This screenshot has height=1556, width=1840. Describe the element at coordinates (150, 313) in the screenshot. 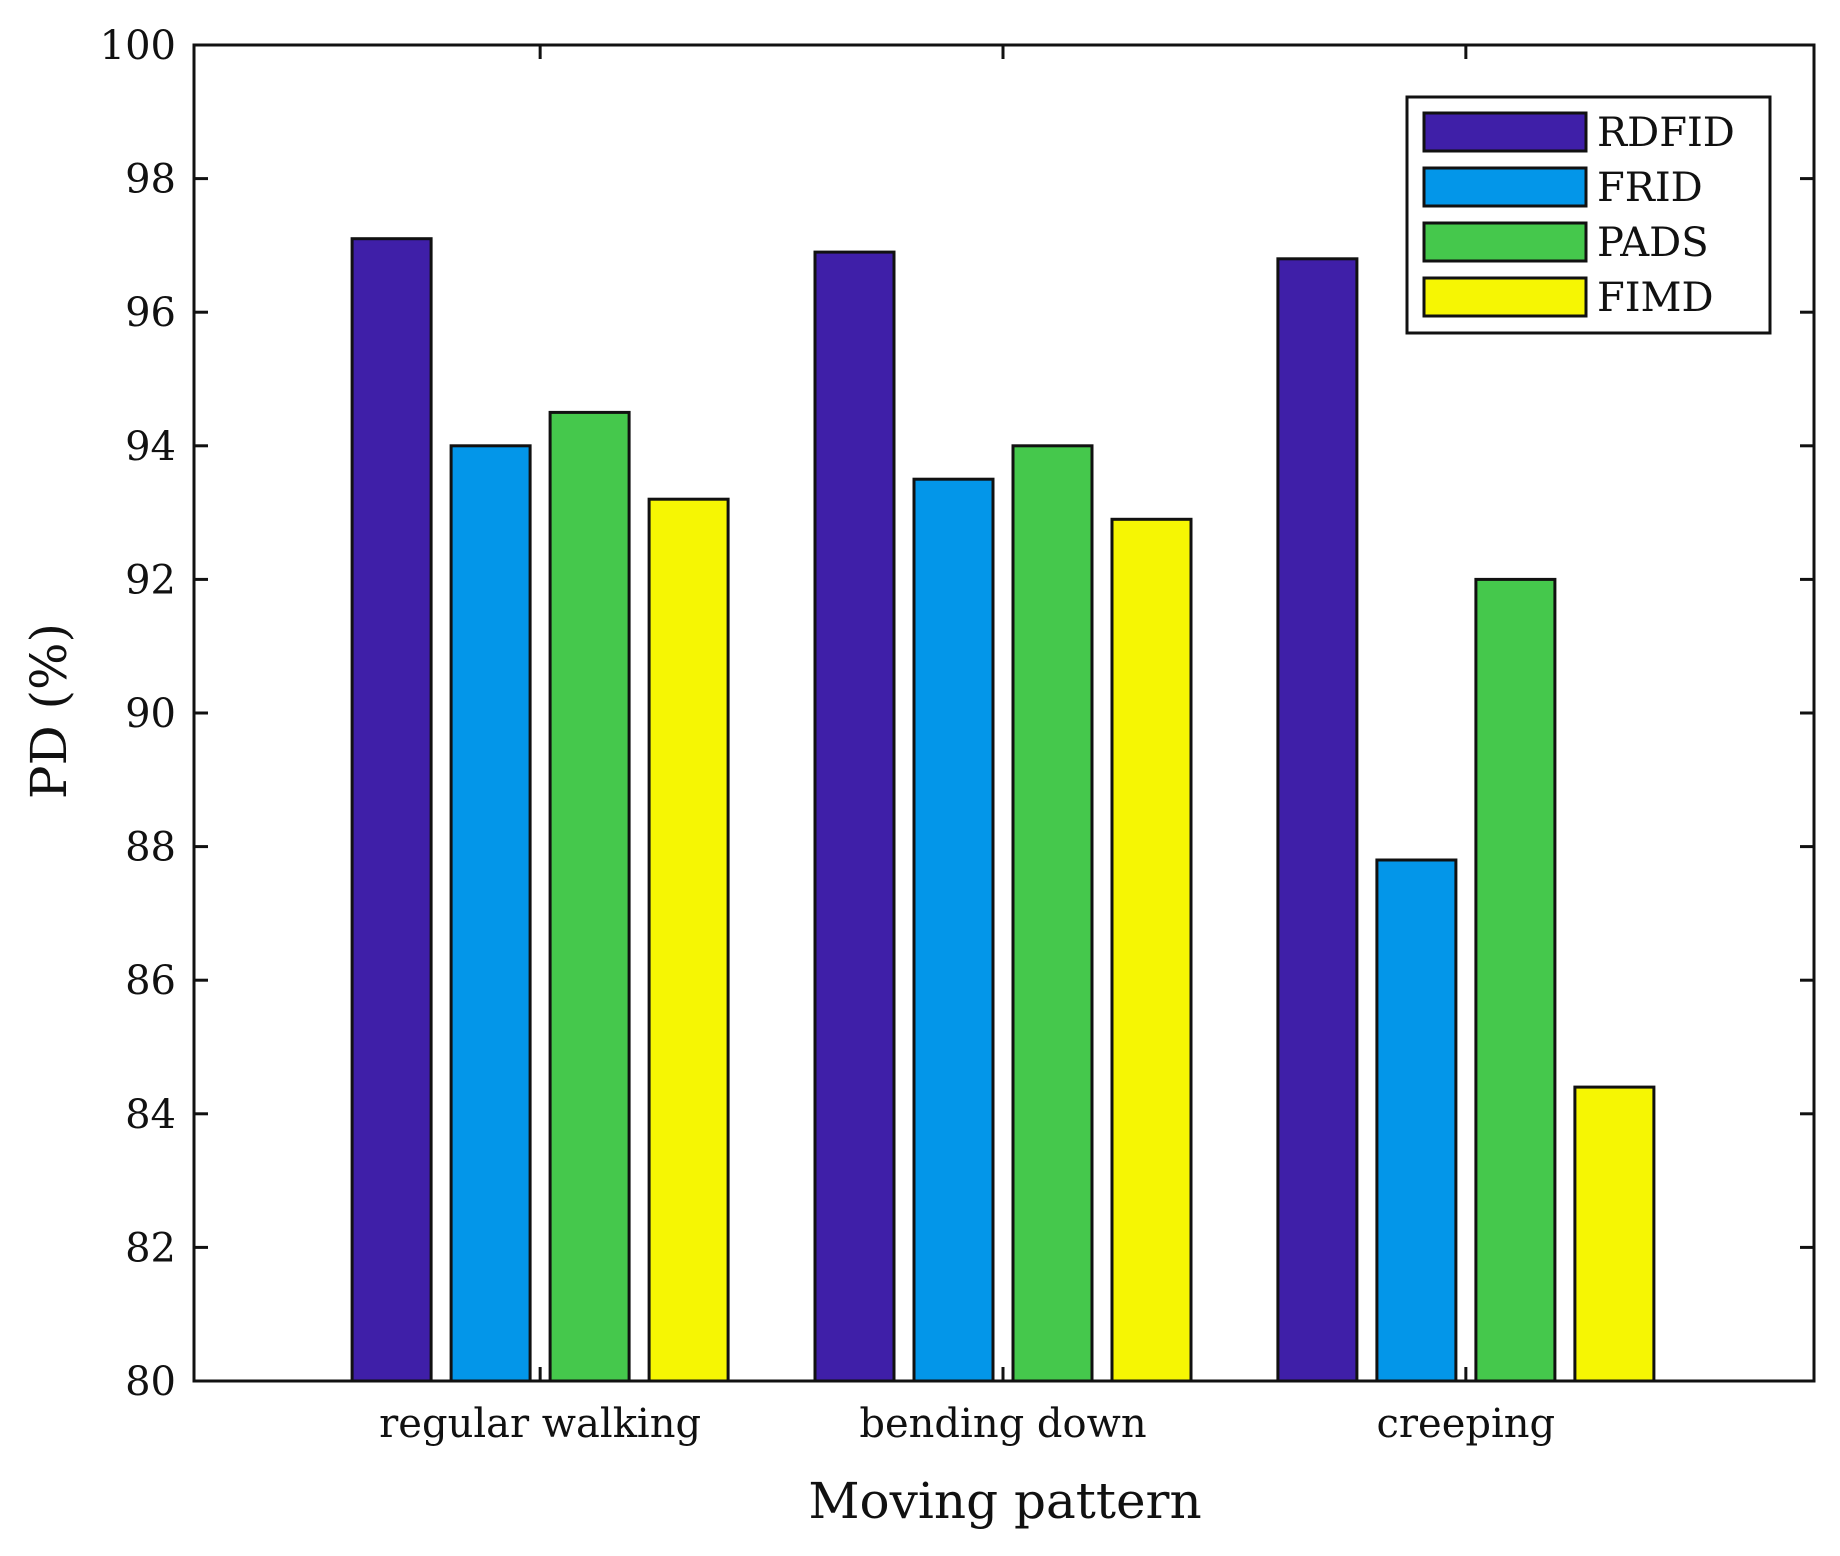

I see `y-tick-label: 96` at that location.